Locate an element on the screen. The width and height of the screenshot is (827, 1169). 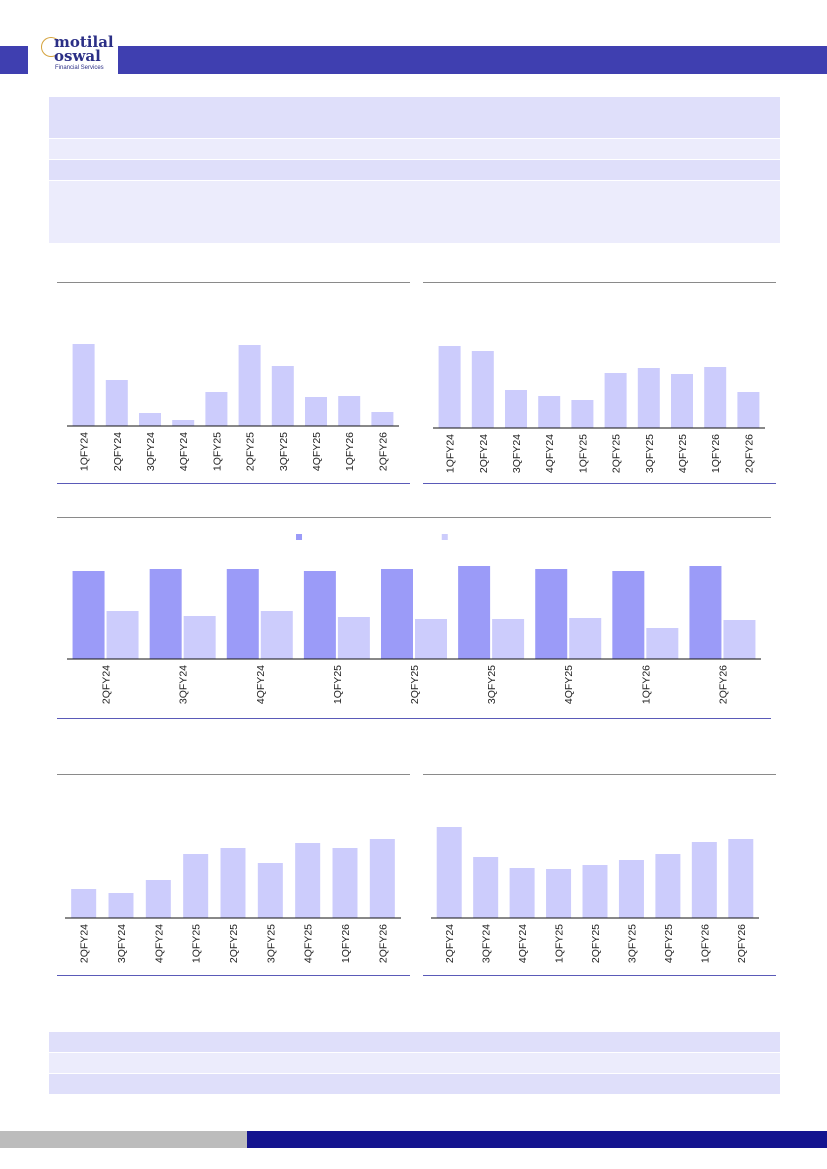
header-left-tab is located at coordinates (14, 60).